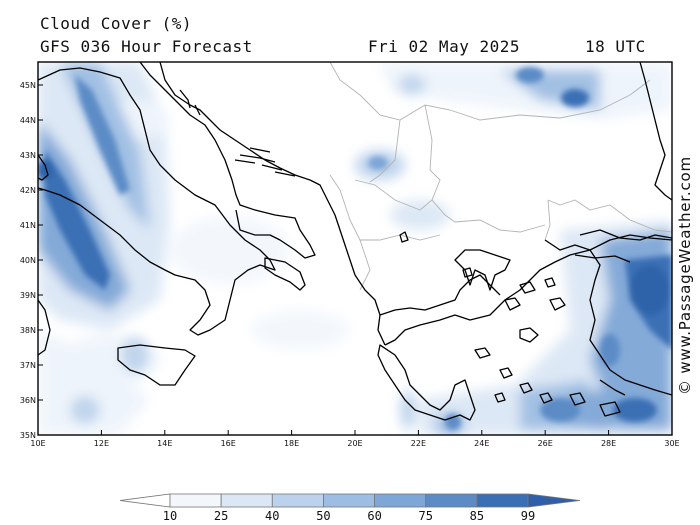 Image resolution: width=700 pixels, height=525 pixels. Describe the element at coordinates (28, 435) in the screenshot. I see `lat-label: 35N` at that location.